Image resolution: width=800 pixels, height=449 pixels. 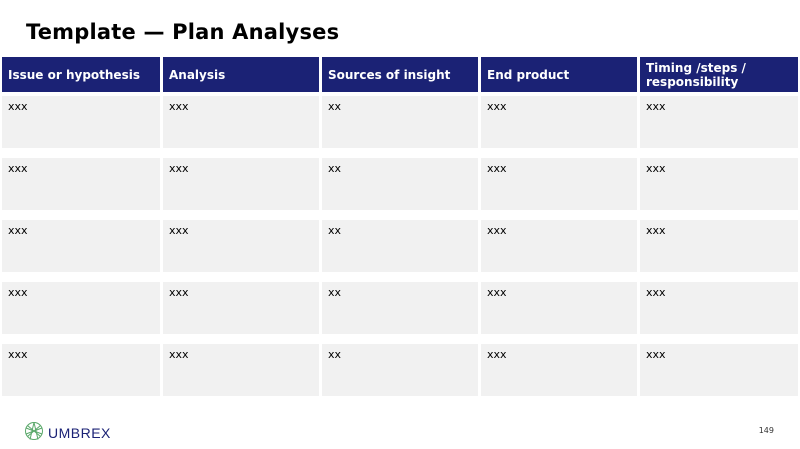 I want to click on logo-text: UMBREX, so click(x=79, y=433).